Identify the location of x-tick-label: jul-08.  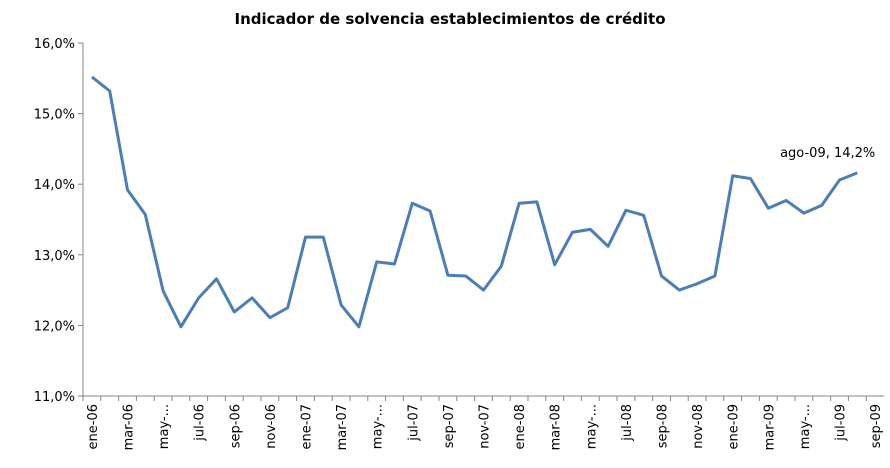
(627, 423).